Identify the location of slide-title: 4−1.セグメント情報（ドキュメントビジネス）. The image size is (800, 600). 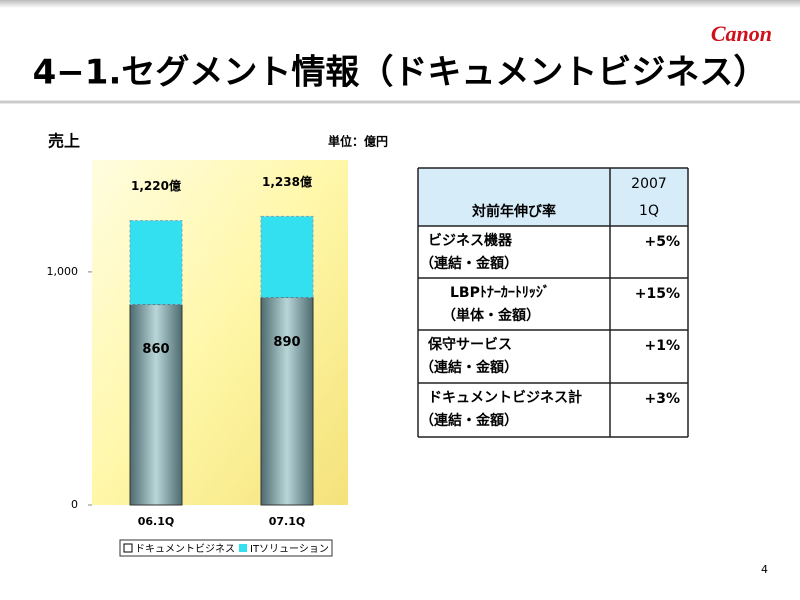
(400, 73).